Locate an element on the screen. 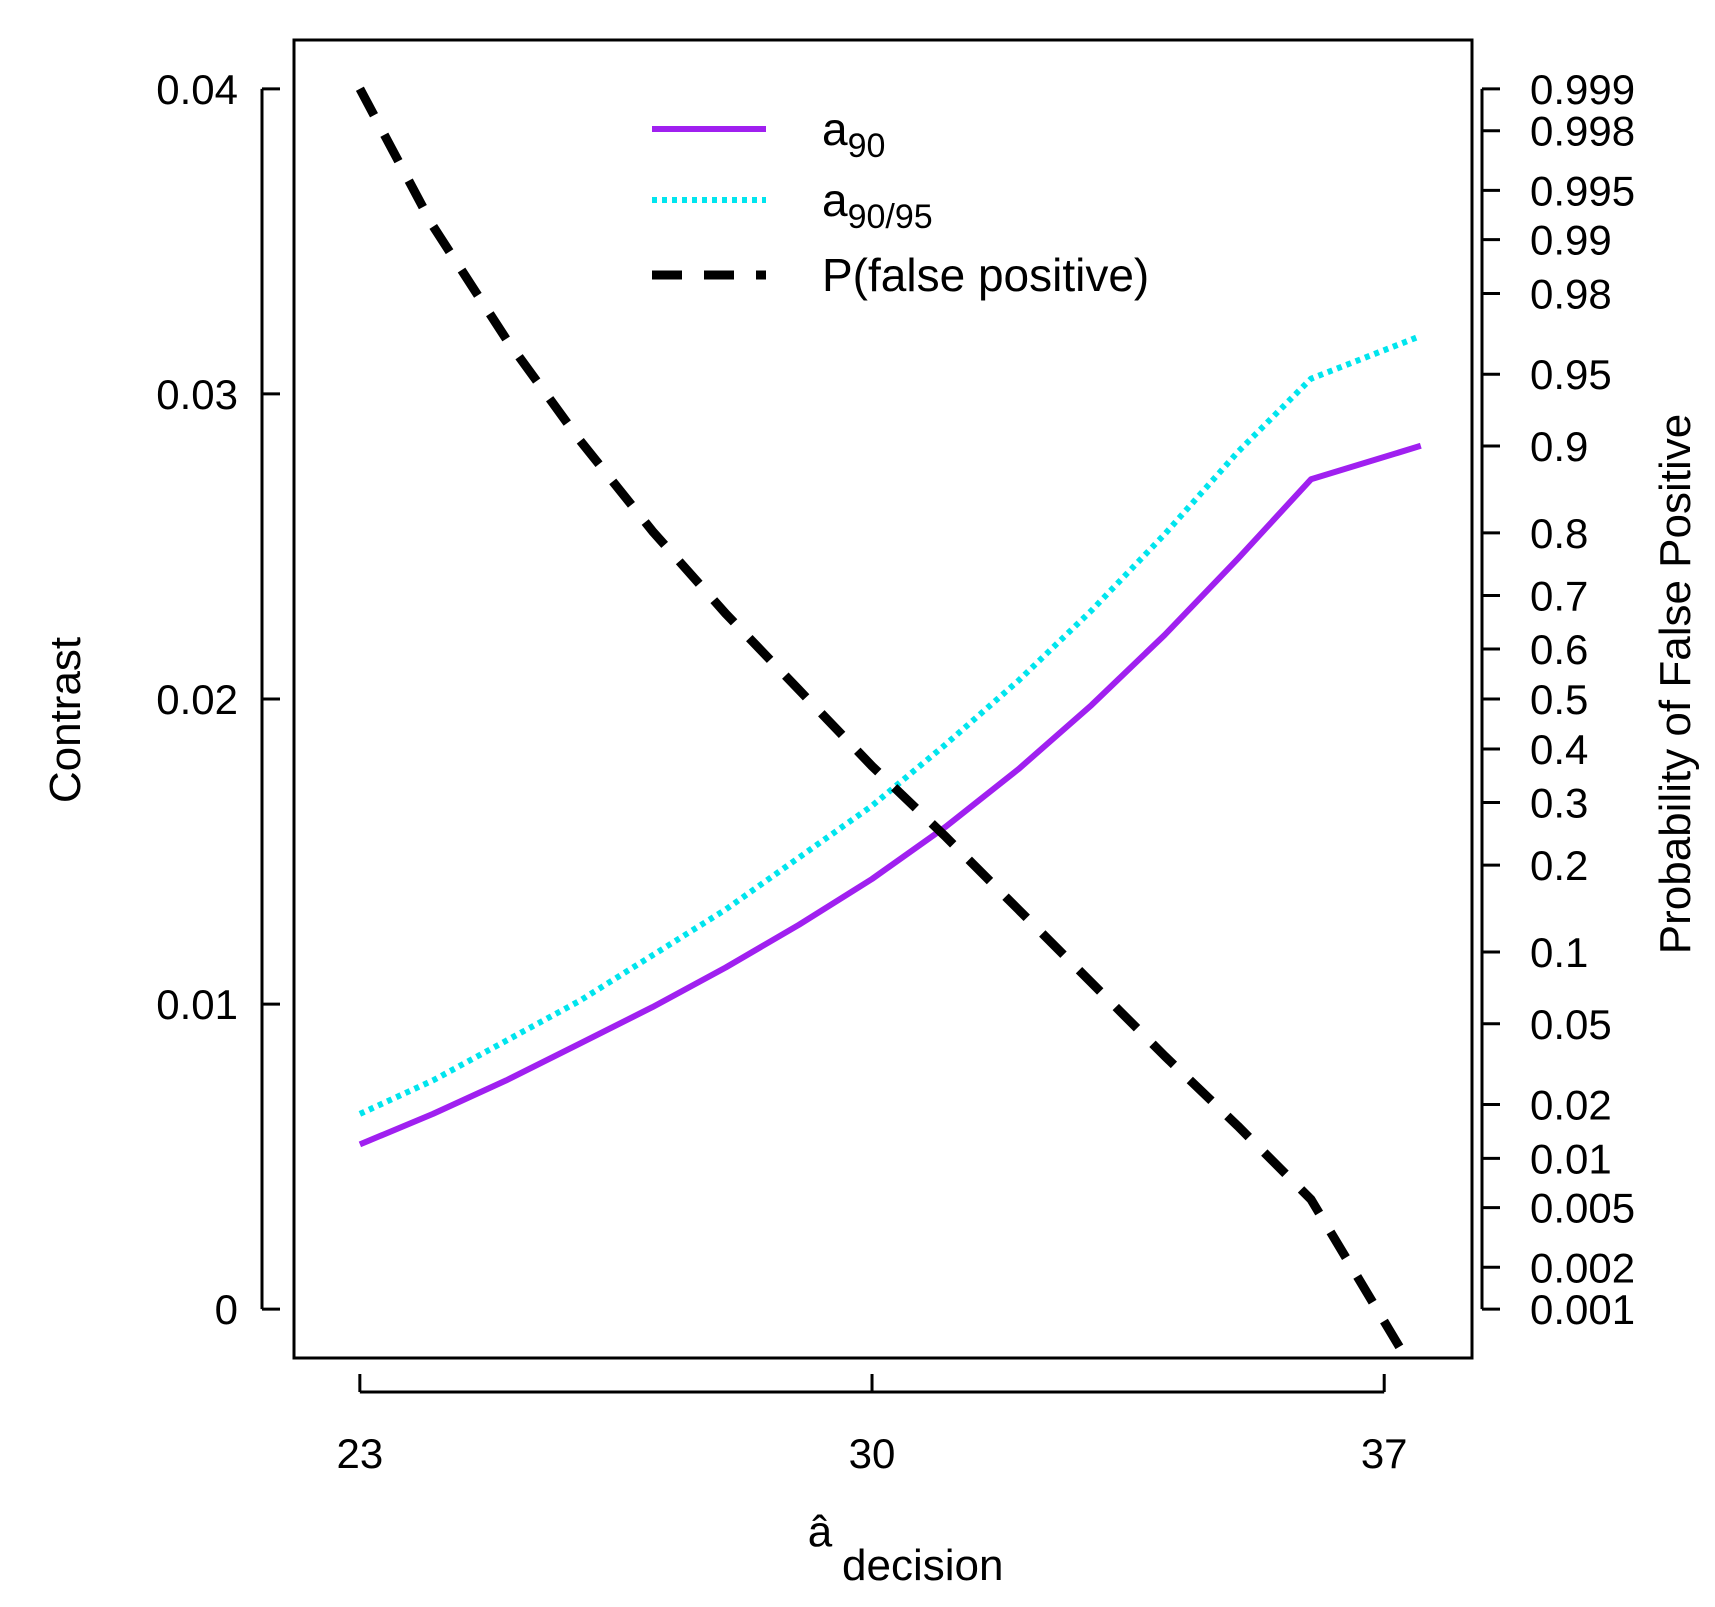 This screenshot has width=1715, height=1607. x-axis-title-sub: decision is located at coordinates (922, 1565).